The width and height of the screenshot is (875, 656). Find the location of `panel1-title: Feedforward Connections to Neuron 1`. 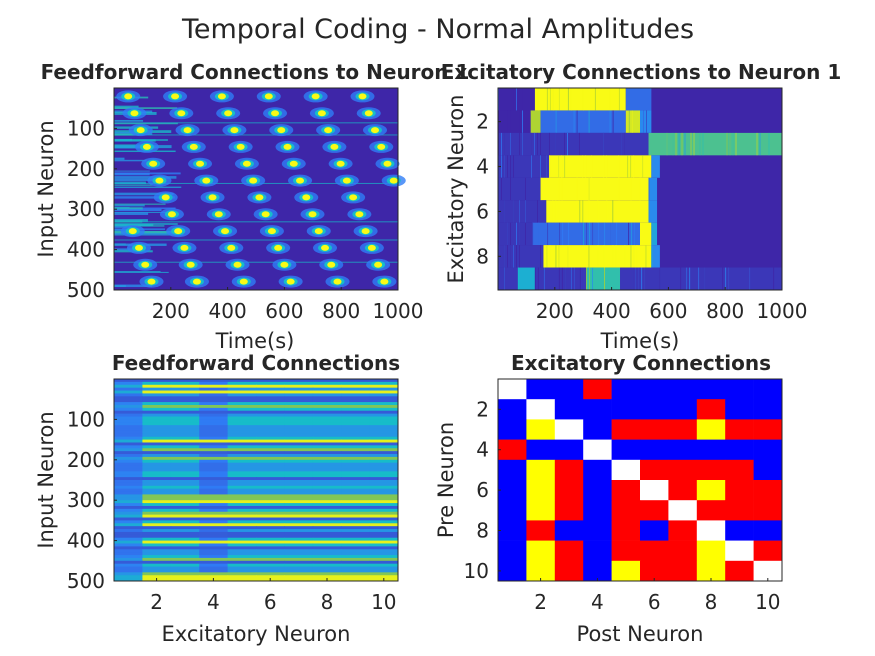

panel1-title: Feedforward Connections to Neuron 1 is located at coordinates (255, 72).